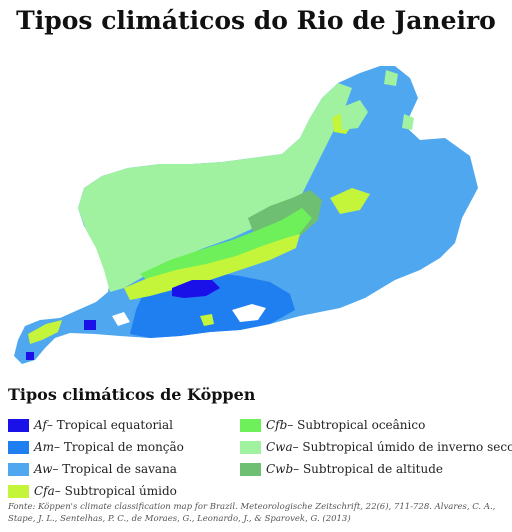 This screenshot has width=512, height=532. Describe the element at coordinates (250, 447) in the screenshot. I see `swatch-cwa` at that location.